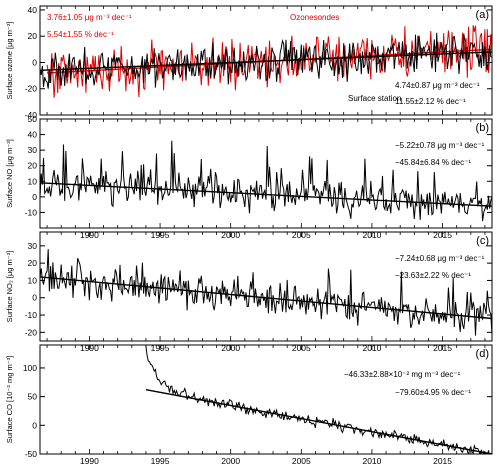  Describe the element at coordinates (9, 400) in the screenshot. I see `y-axis-label: Surface CO [10⁻² mg m⁻³]` at that location.